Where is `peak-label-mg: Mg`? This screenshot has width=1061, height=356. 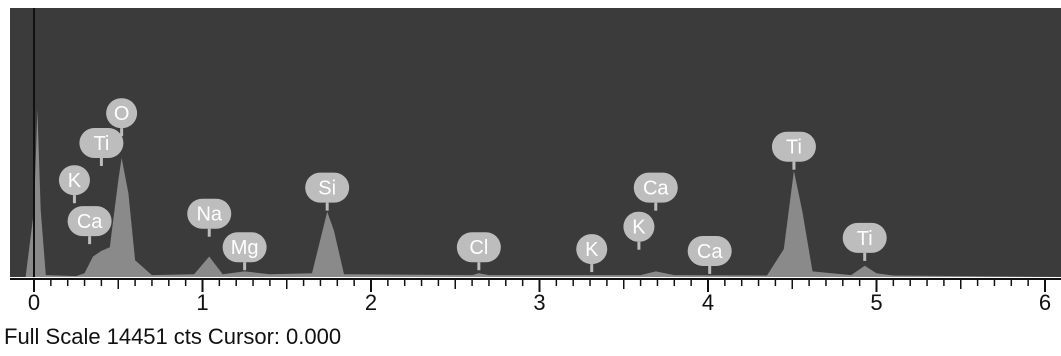
peak-label-mg: Mg is located at coordinates (244, 251).